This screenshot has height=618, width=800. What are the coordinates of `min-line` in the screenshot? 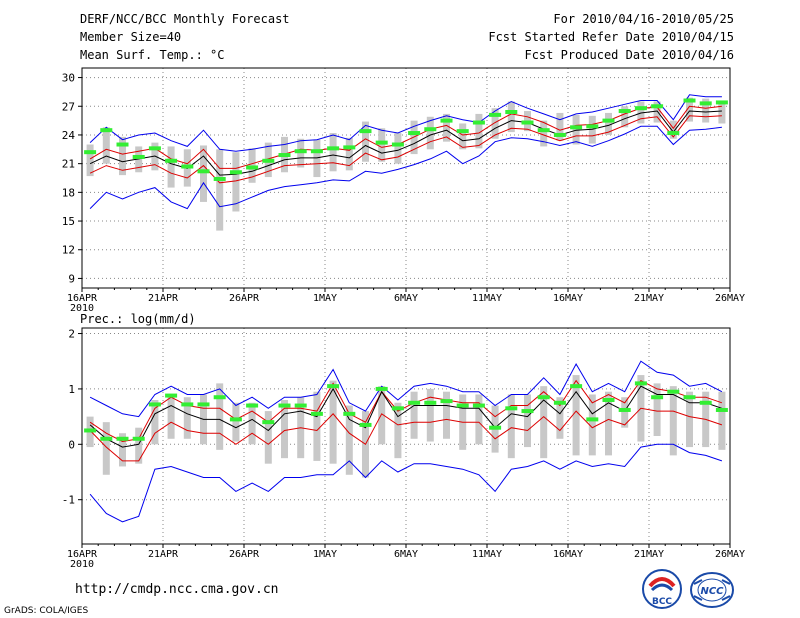 It's located at (406, 483).